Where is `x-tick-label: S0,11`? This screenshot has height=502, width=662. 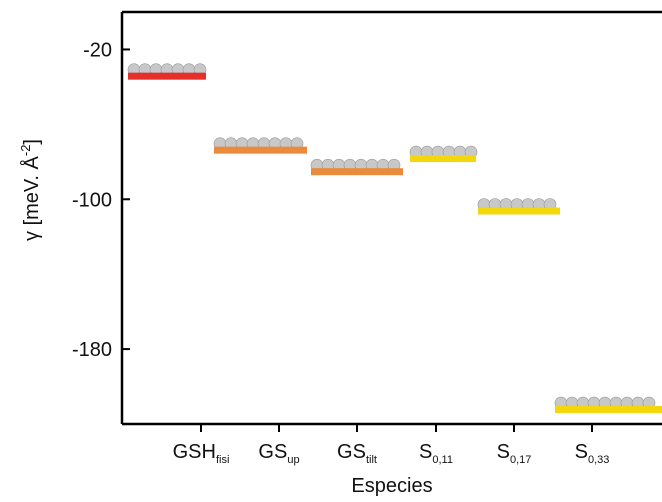
x-tick-label: S0,11 is located at coordinates (436, 453).